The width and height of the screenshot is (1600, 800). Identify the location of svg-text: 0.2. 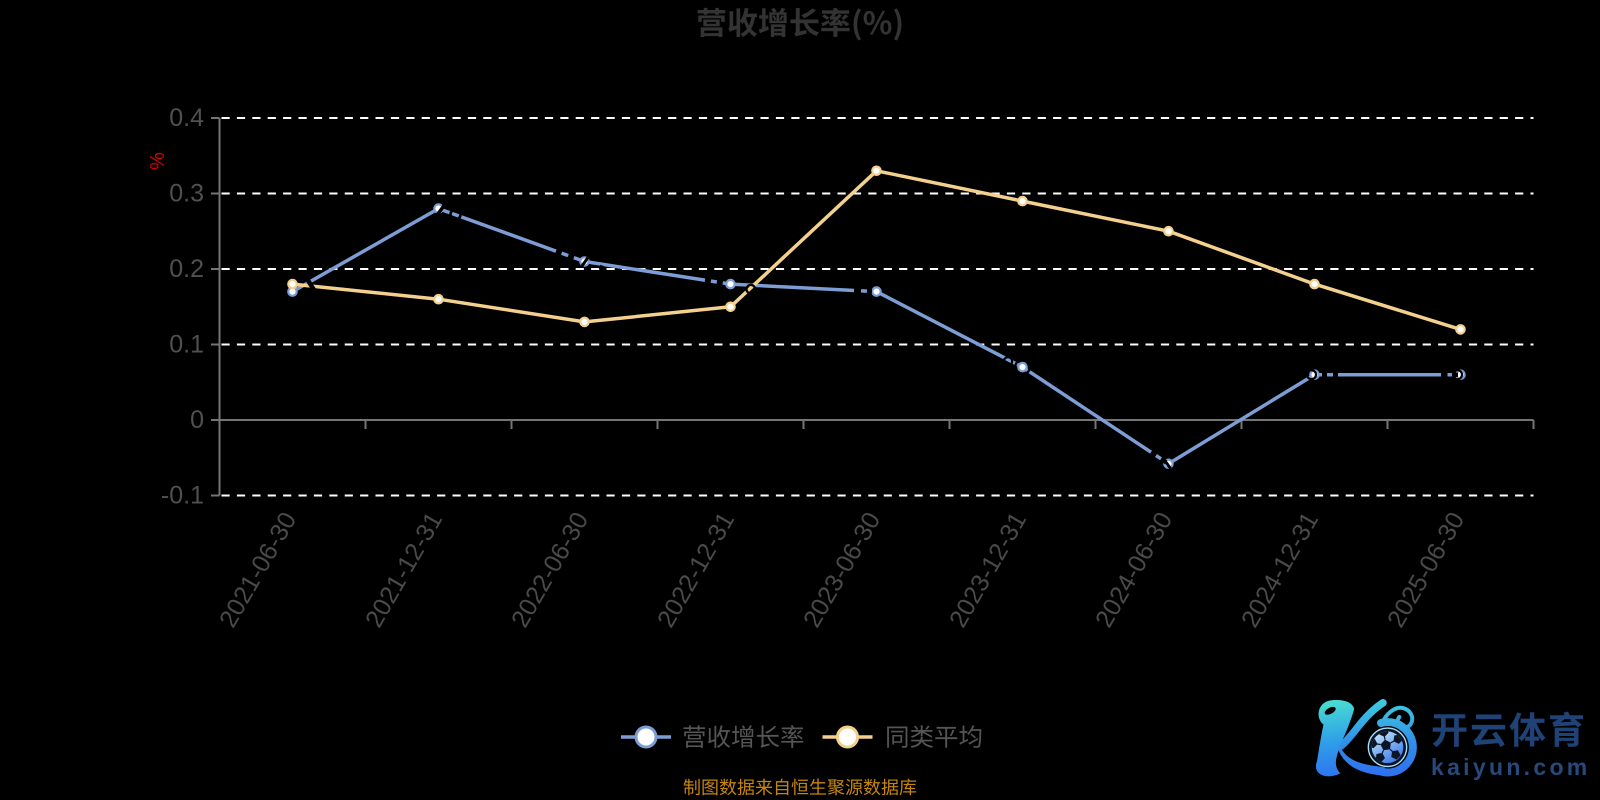
(186, 269).